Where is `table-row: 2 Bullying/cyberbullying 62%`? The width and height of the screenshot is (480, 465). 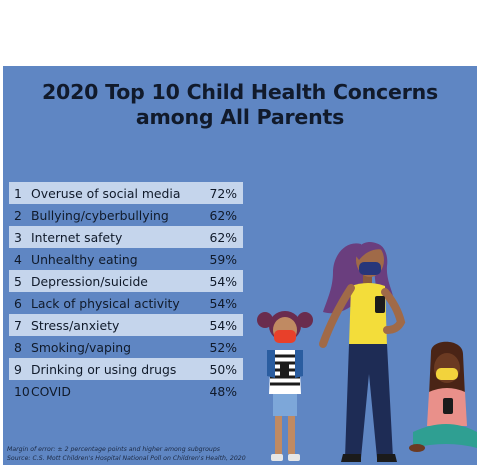
table-row: 2 Bullying/cyberbullying 62% is located at coordinates (126, 215).